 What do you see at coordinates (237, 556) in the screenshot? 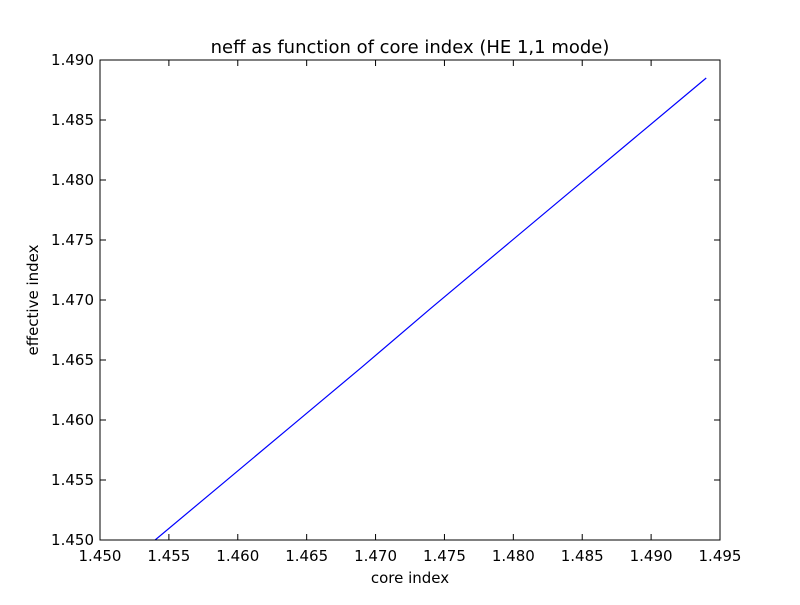
I see `x-tick-label: 1.460` at bounding box center [237, 556].